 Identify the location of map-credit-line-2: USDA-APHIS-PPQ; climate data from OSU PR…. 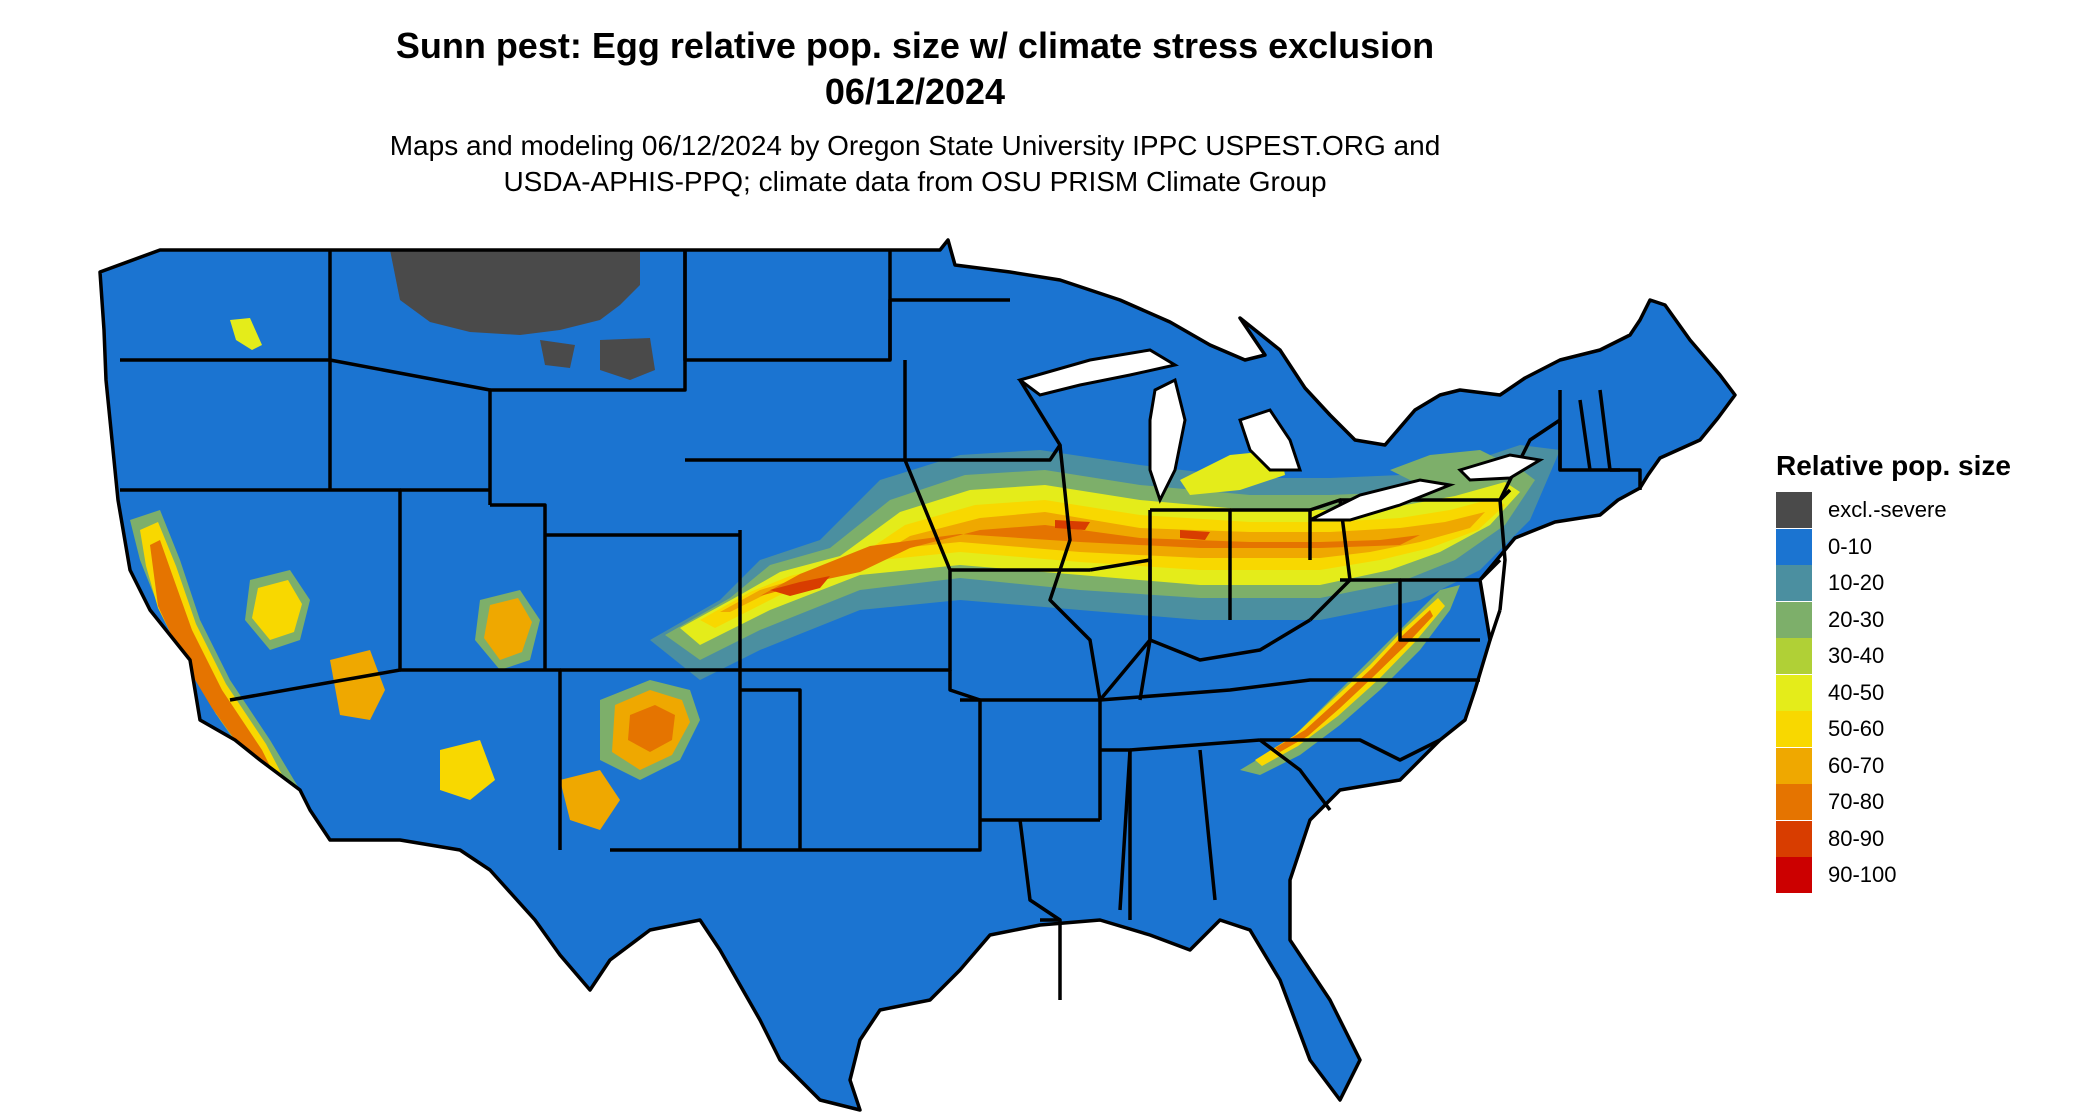
(915, 181).